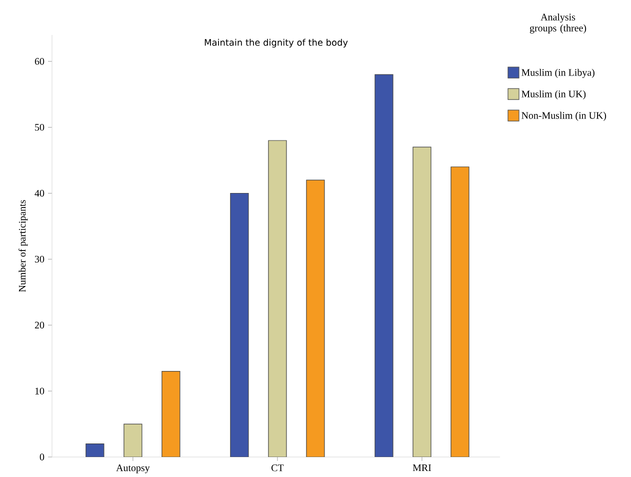  Describe the element at coordinates (39, 391) in the screenshot. I see `y-tick-label: 10` at that location.